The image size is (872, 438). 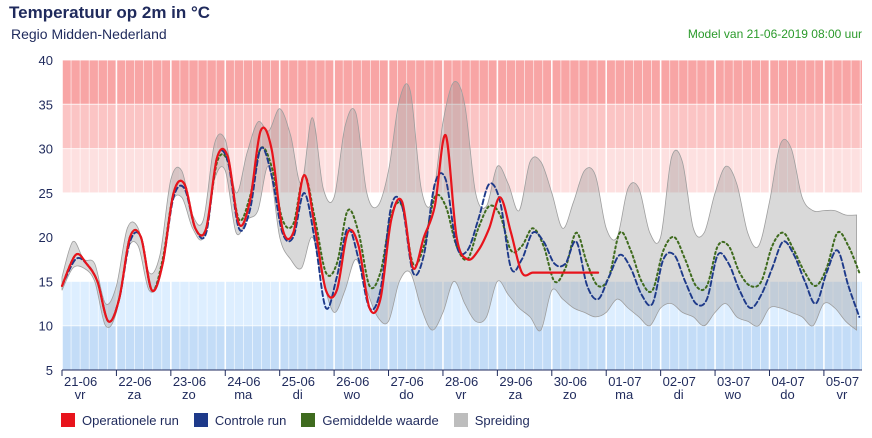 I want to click on legend-item-gemiddelde-waarde: Gemiddelde waarde, so click(x=369, y=420).